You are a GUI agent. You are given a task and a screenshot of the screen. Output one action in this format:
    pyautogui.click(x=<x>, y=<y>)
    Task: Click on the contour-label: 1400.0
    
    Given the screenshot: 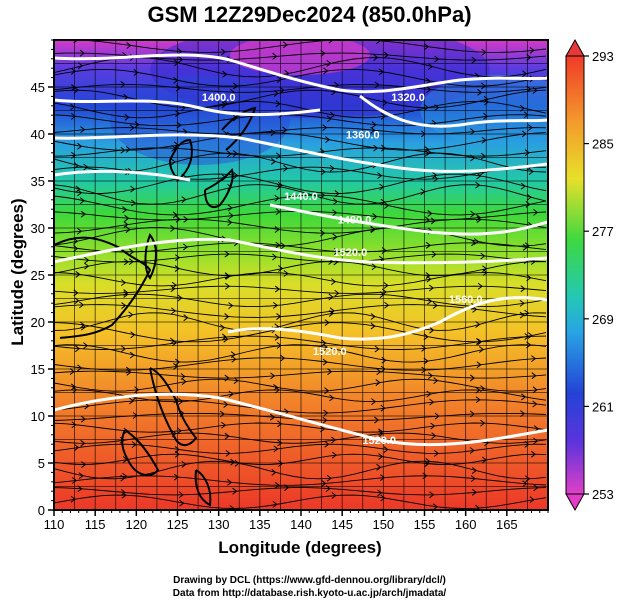 What is the action you would take?
    pyautogui.click(x=219, y=98)
    